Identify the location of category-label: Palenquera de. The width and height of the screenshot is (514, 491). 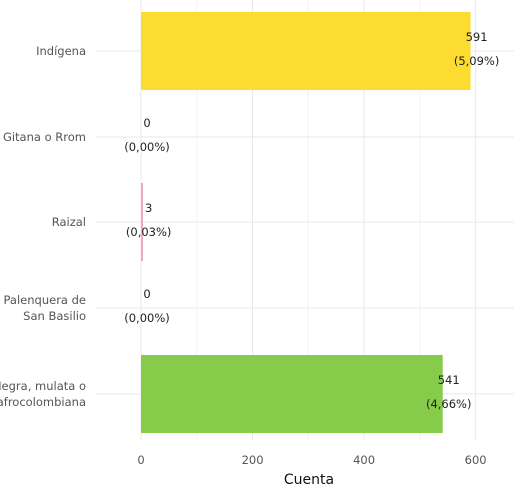
(45, 300).